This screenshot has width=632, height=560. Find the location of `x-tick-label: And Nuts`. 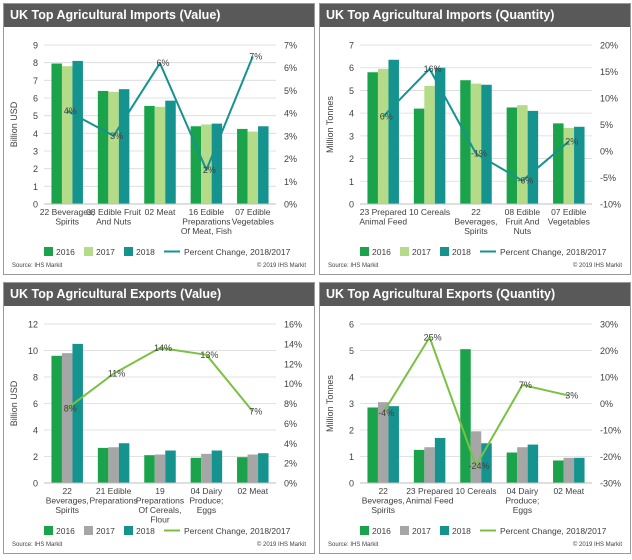

x-tick-label: And Nuts is located at coordinates (113, 222).